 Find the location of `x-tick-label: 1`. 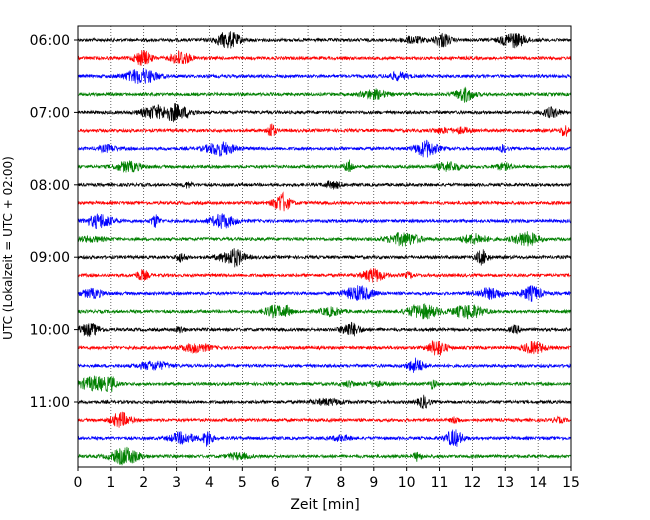

x-tick-label: 1 is located at coordinates (110, 483).